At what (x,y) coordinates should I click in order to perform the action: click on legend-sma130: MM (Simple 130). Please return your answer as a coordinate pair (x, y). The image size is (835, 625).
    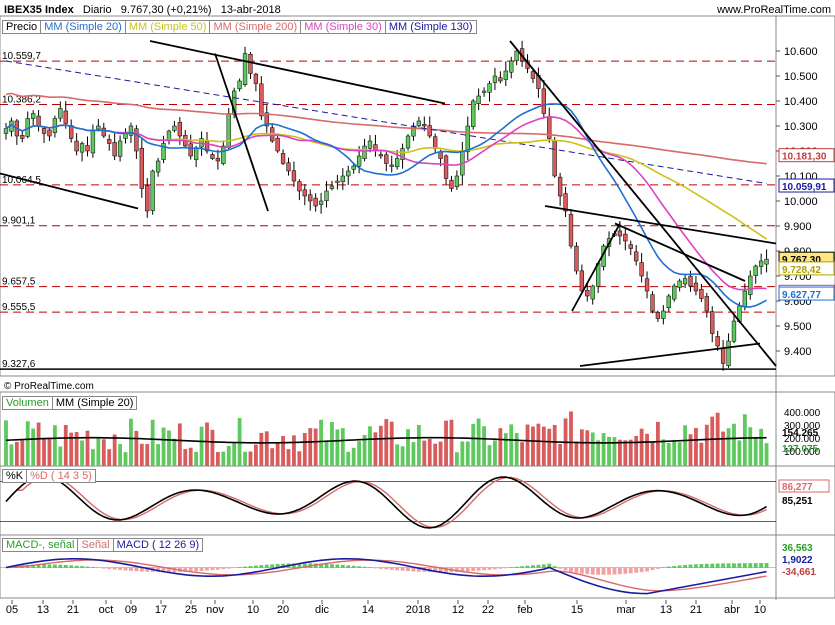
    Looking at the image, I should click on (430, 27).